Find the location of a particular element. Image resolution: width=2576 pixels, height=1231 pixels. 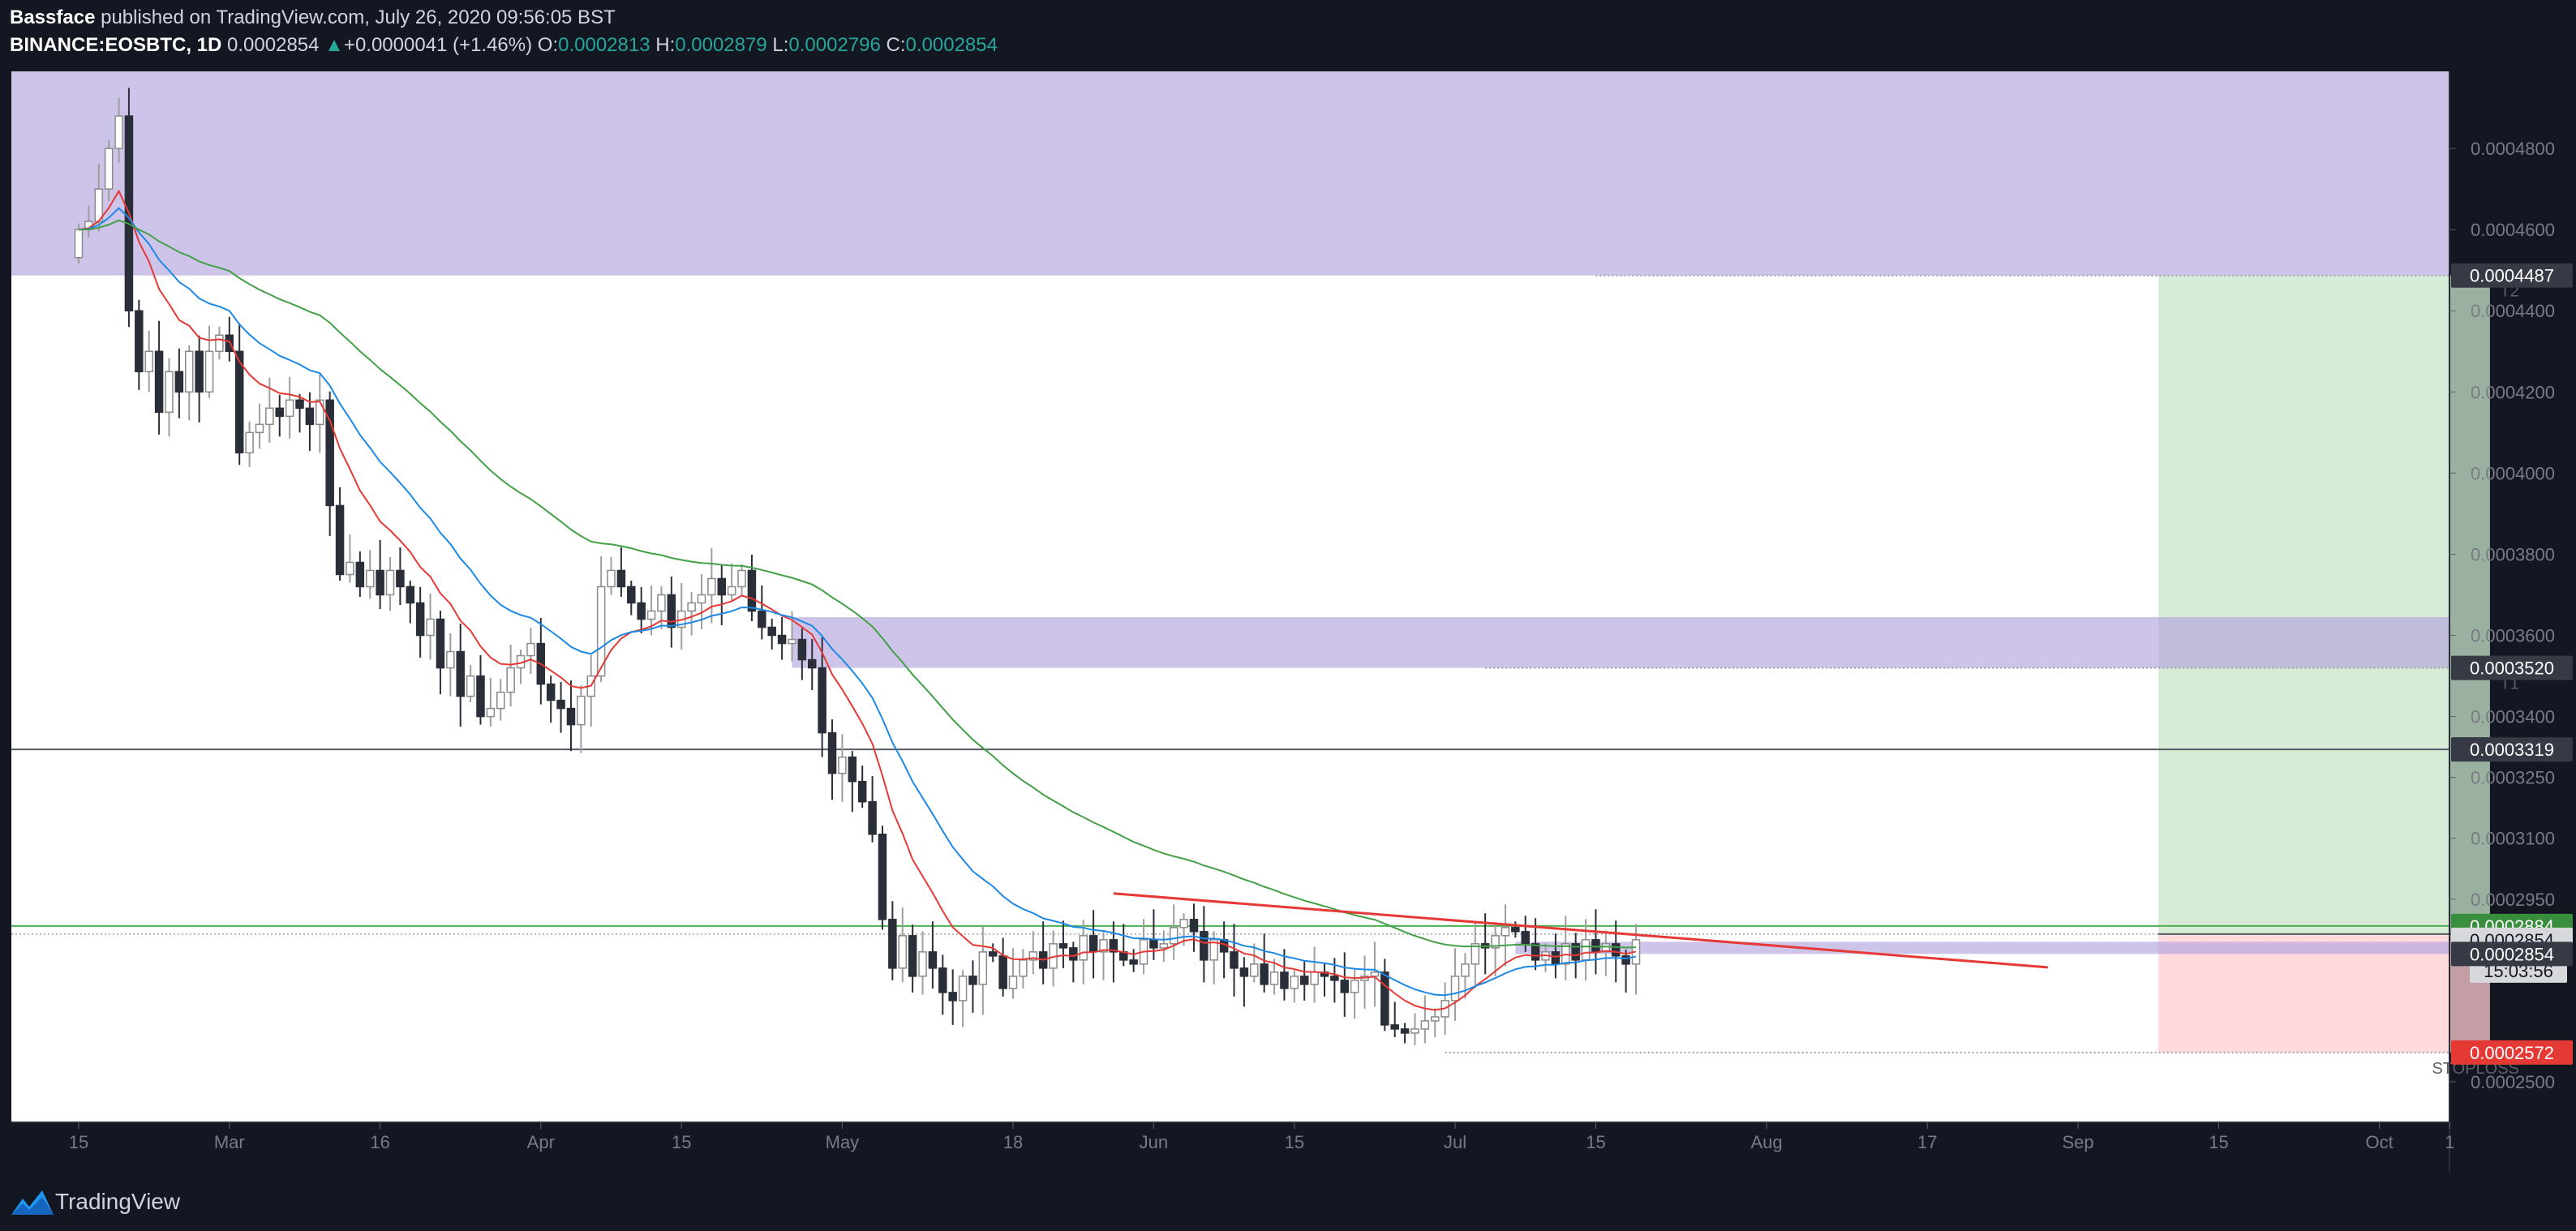

target-zone is located at coordinates (2324, 604).